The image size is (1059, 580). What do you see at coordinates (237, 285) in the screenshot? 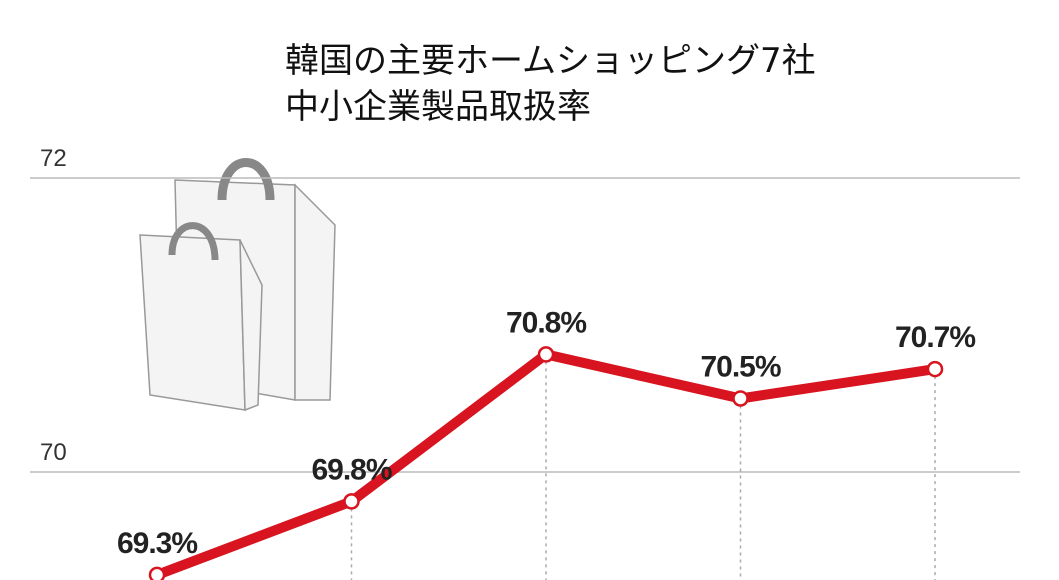
I see `shopping-bags-icon` at bounding box center [237, 285].